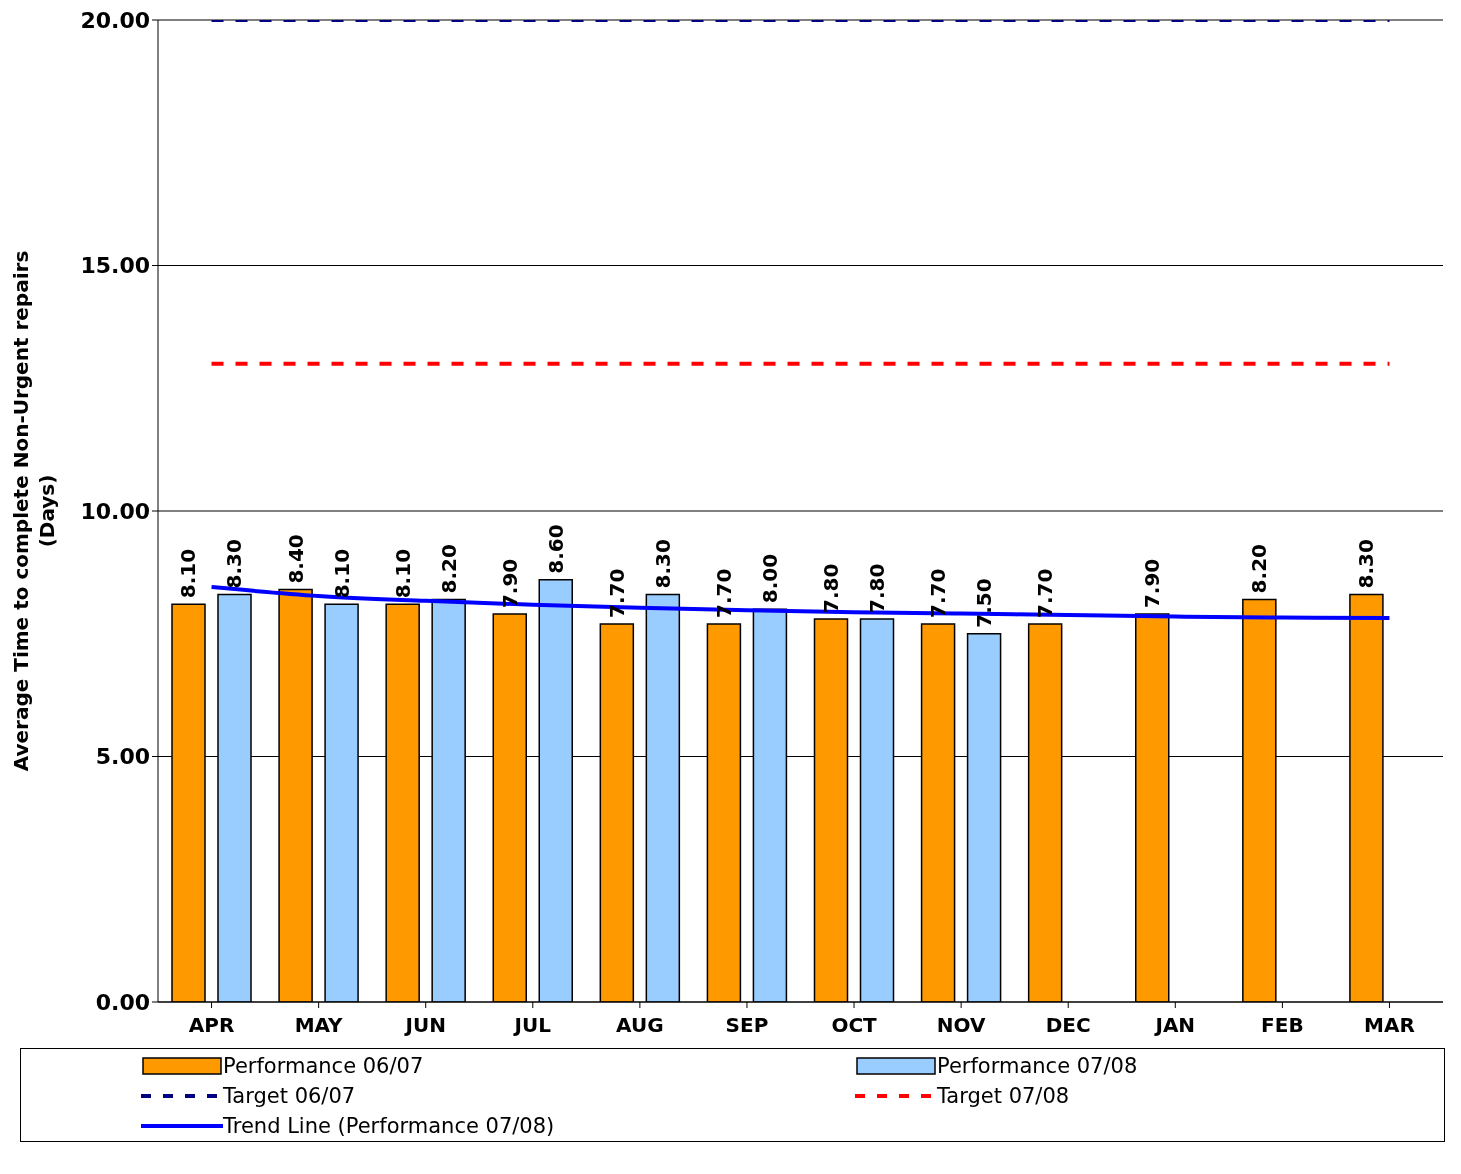 This screenshot has width=1461, height=1174. I want to click on x-tick-label: APR, so click(211, 1025).